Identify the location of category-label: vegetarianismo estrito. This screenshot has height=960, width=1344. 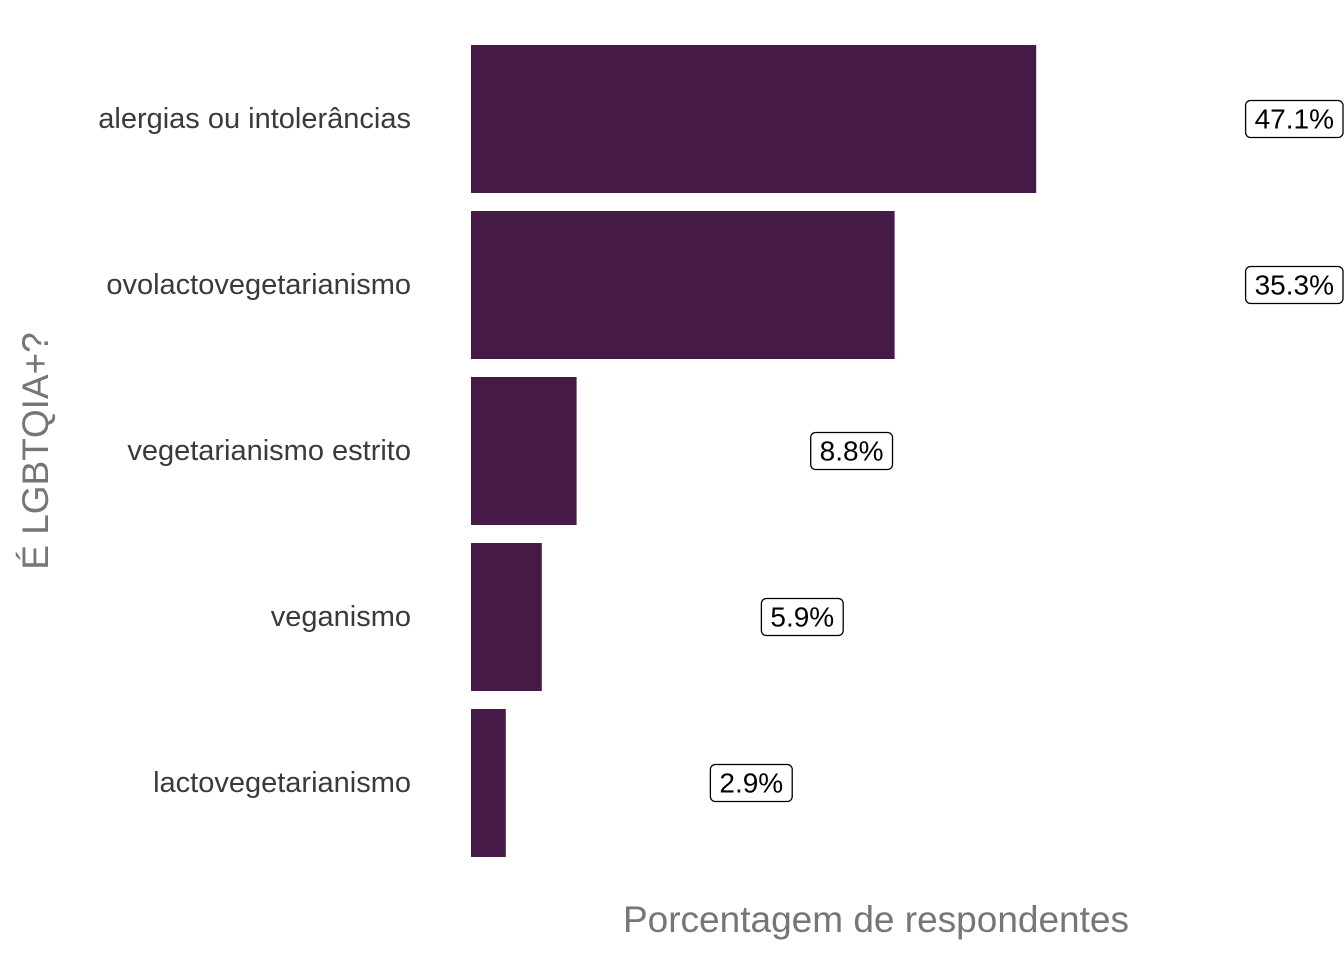
(269, 451).